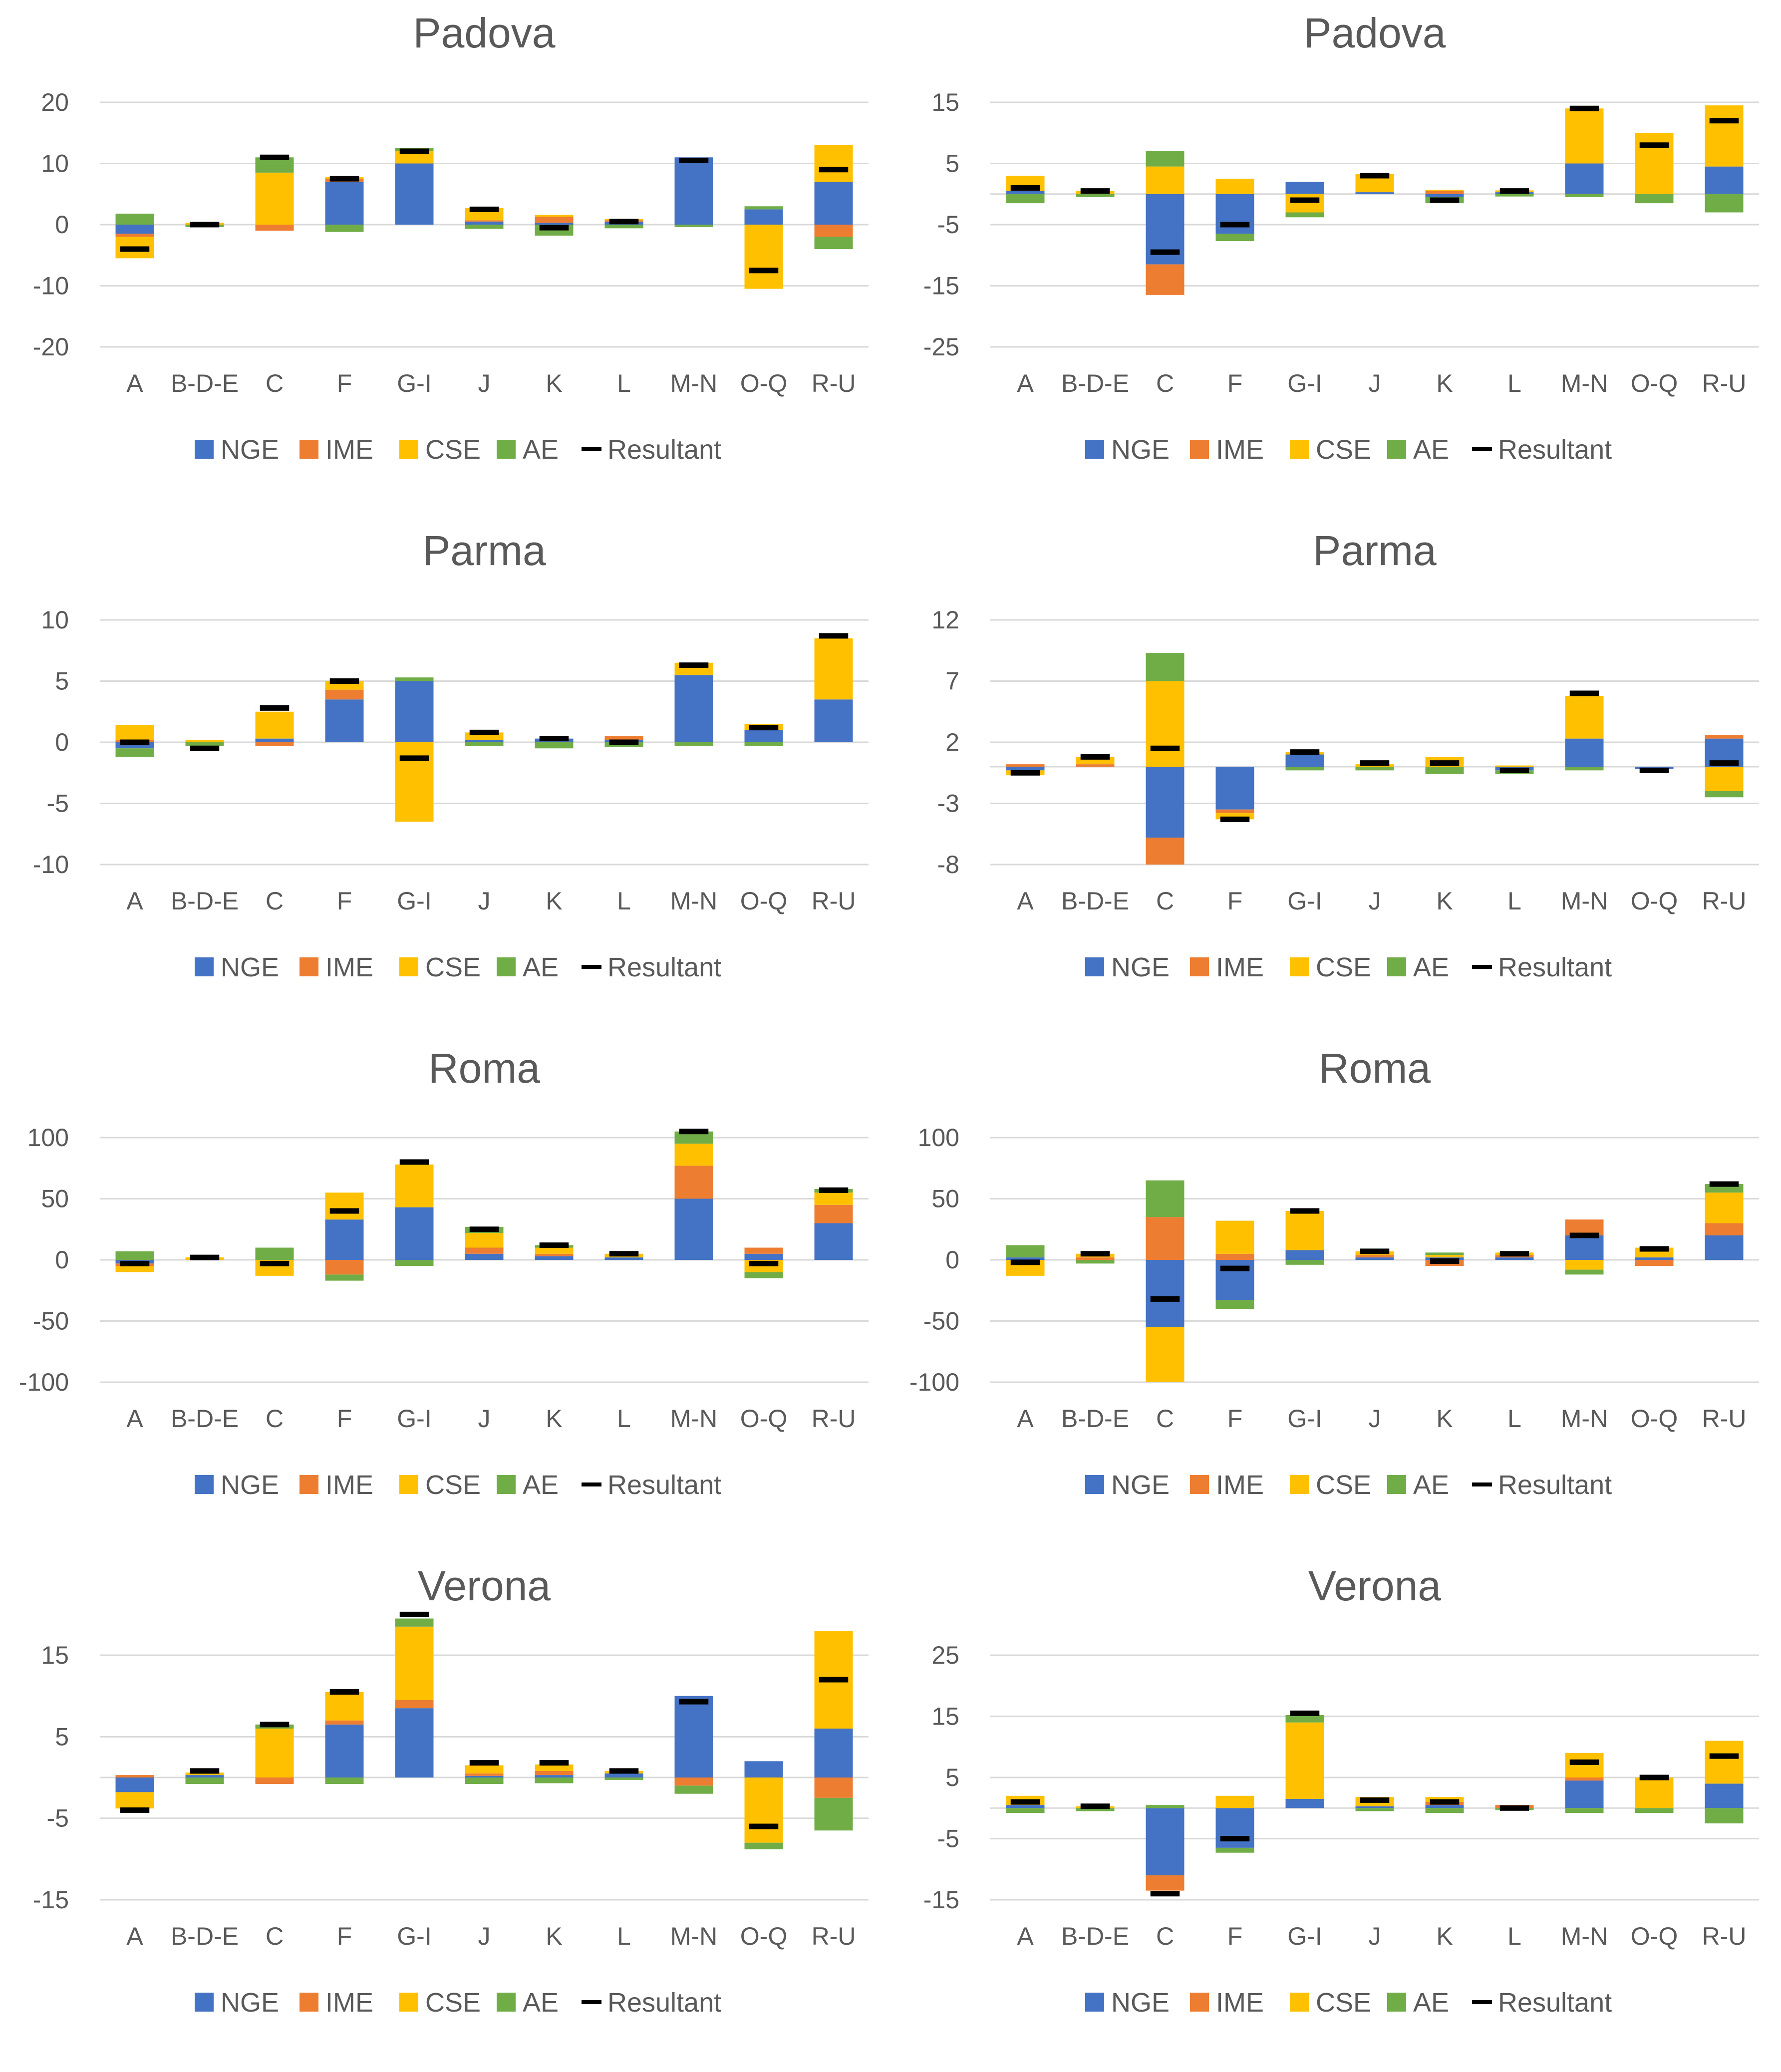 Image resolution: width=1781 pixels, height=2072 pixels. I want to click on y-tick-label: -8, so click(948, 865).